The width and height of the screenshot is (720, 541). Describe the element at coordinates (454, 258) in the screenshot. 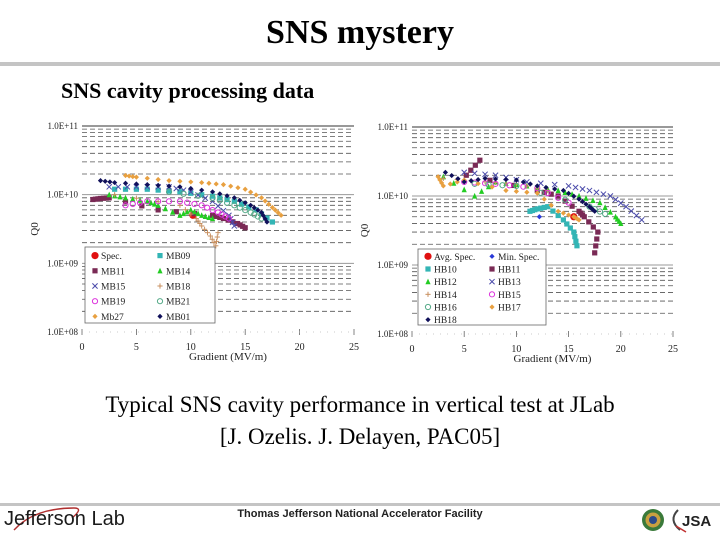

I see `legend-entry: Avg. Spec.` at that location.